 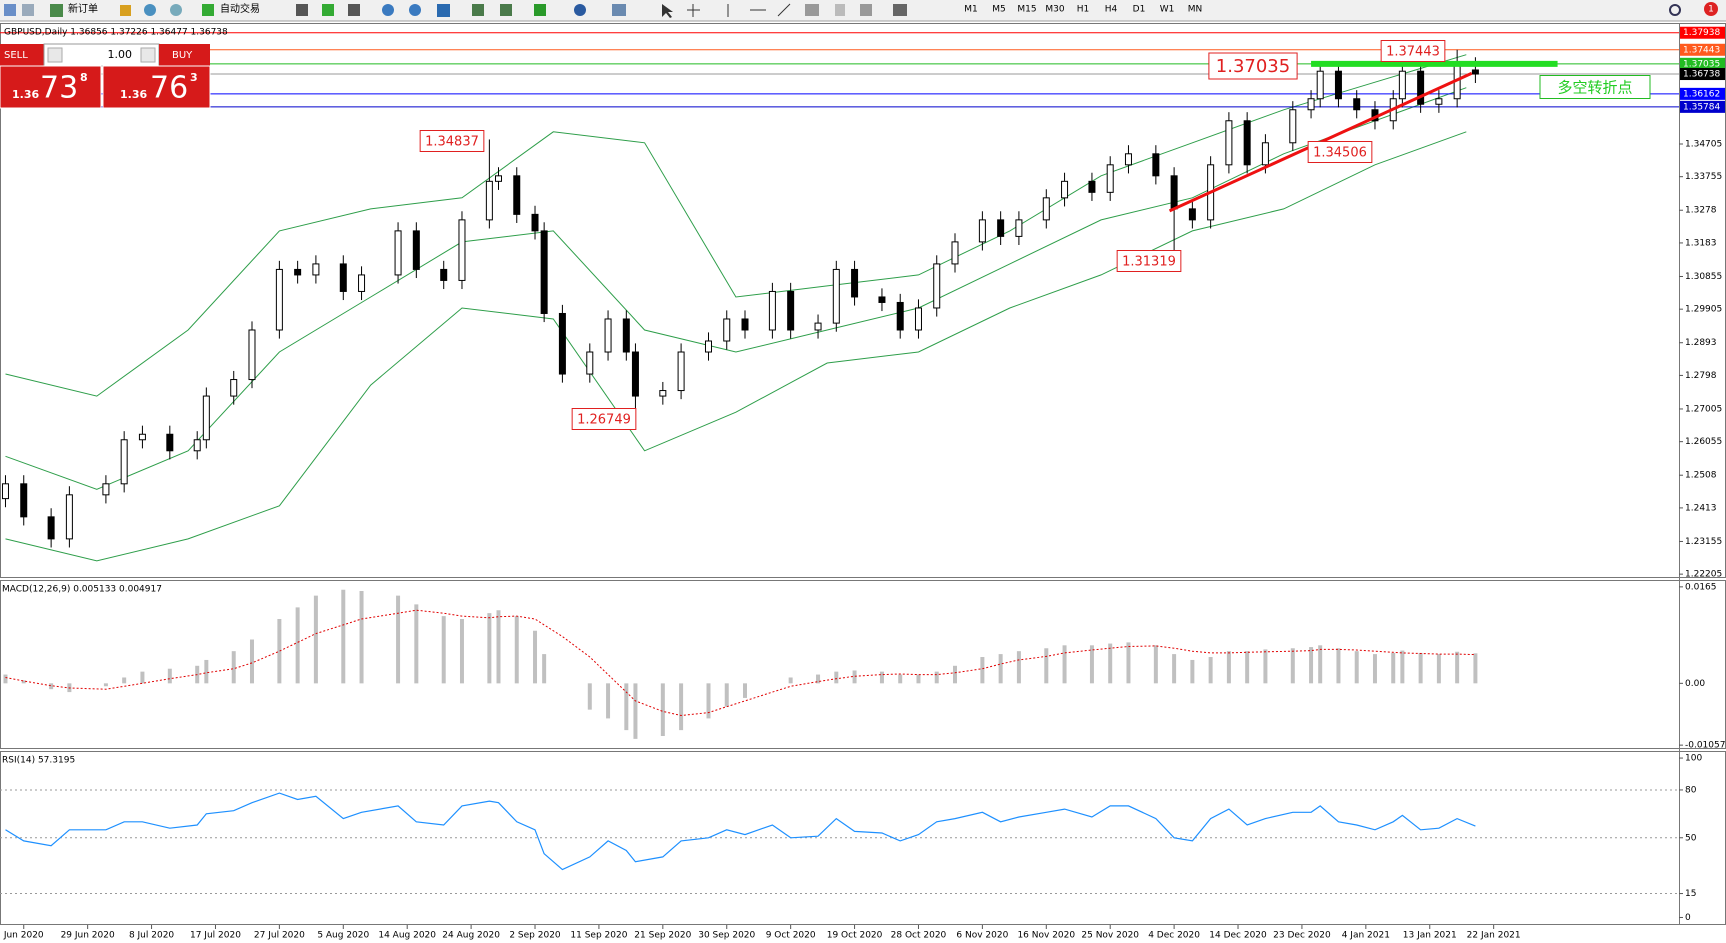 I want to click on x-tick-label: 21 Sep 2020, so click(x=662, y=936).